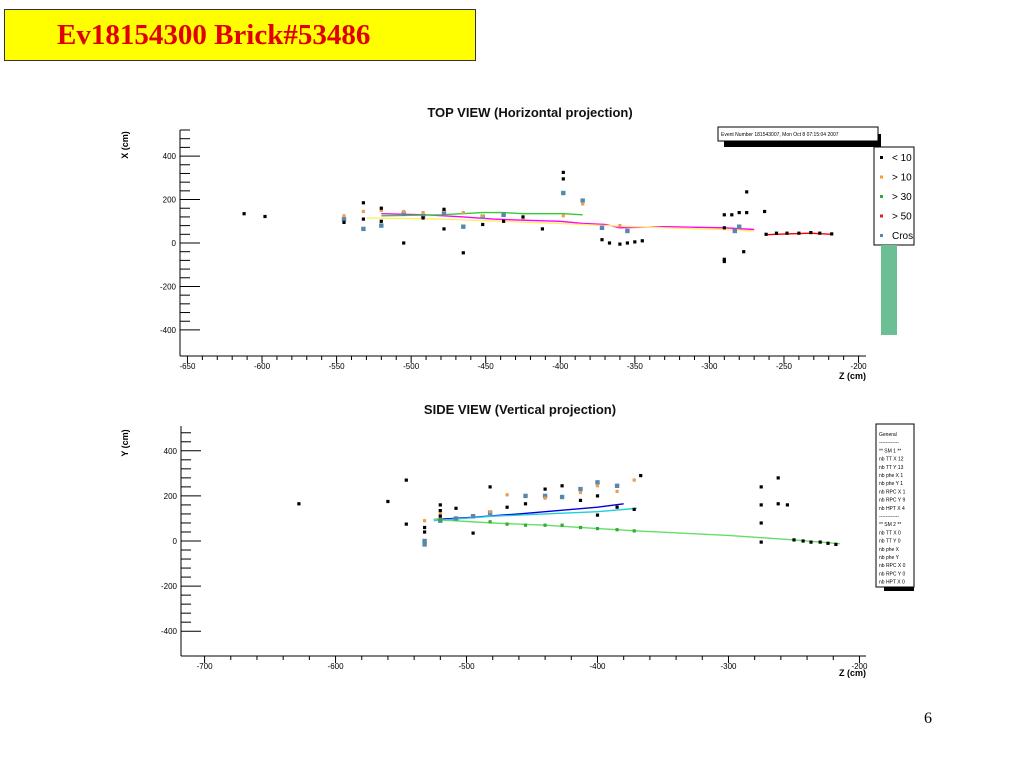 The height and width of the screenshot is (768, 1024). What do you see at coordinates (784, 366) in the screenshot?
I see `x-tick-label: -250` at bounding box center [784, 366].